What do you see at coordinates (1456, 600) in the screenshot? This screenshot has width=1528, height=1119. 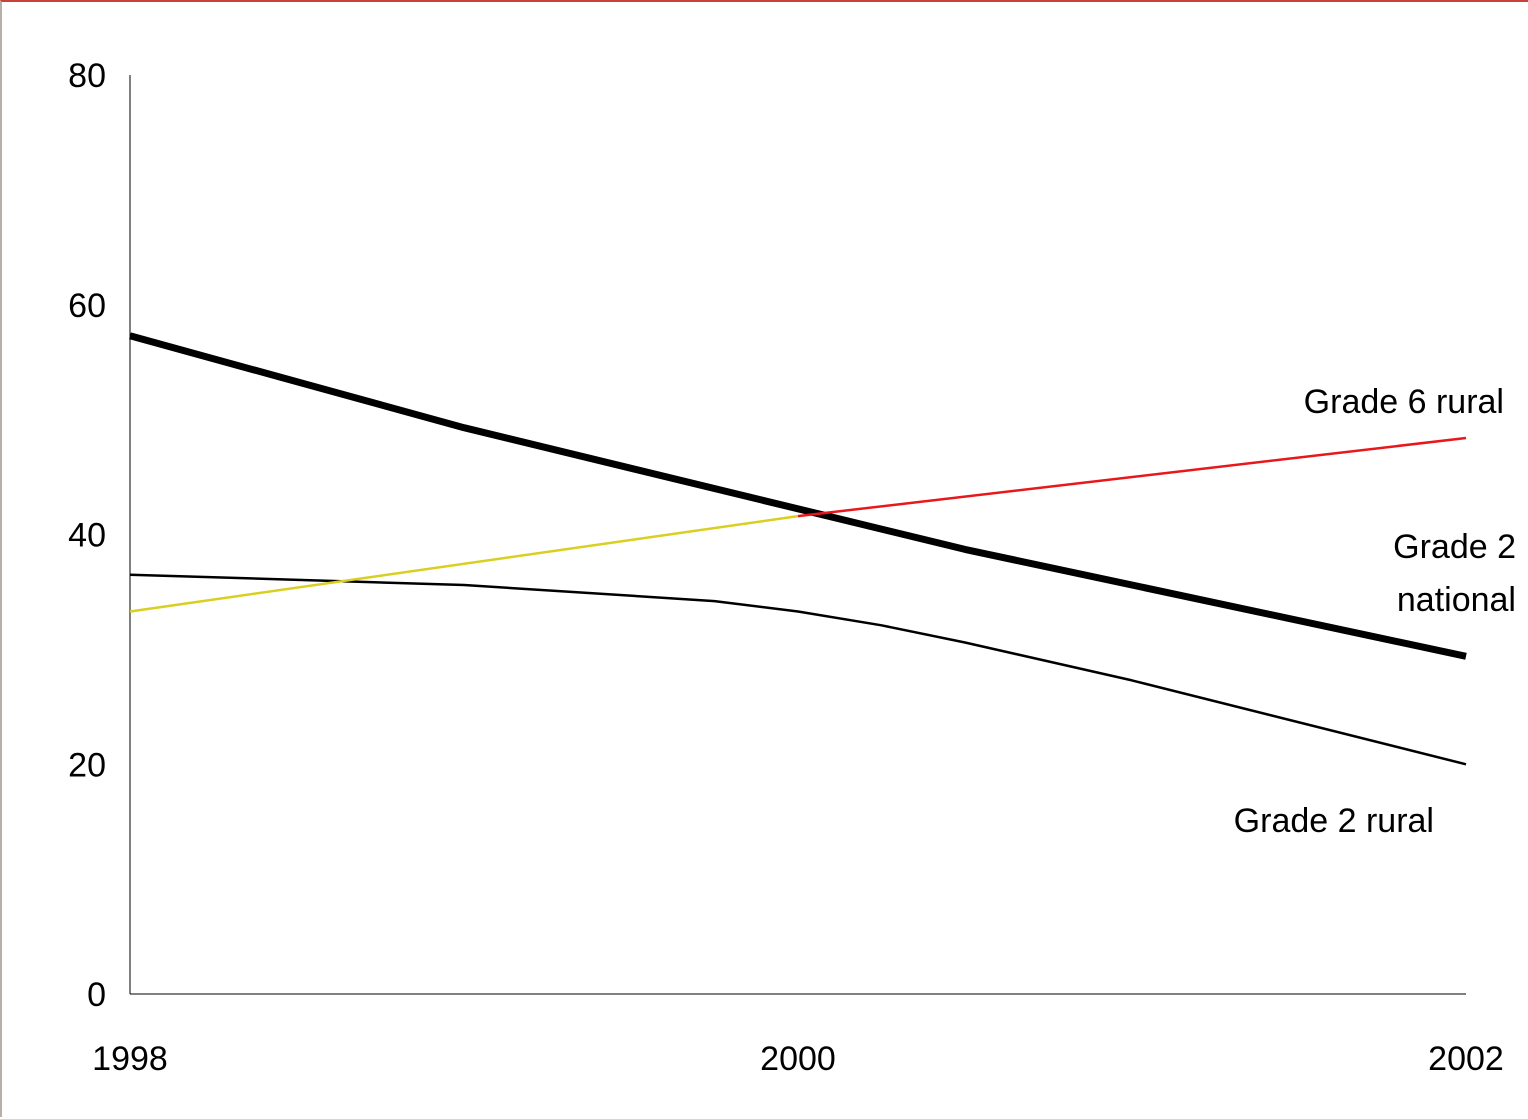 I see `series-label-line: national` at bounding box center [1456, 600].